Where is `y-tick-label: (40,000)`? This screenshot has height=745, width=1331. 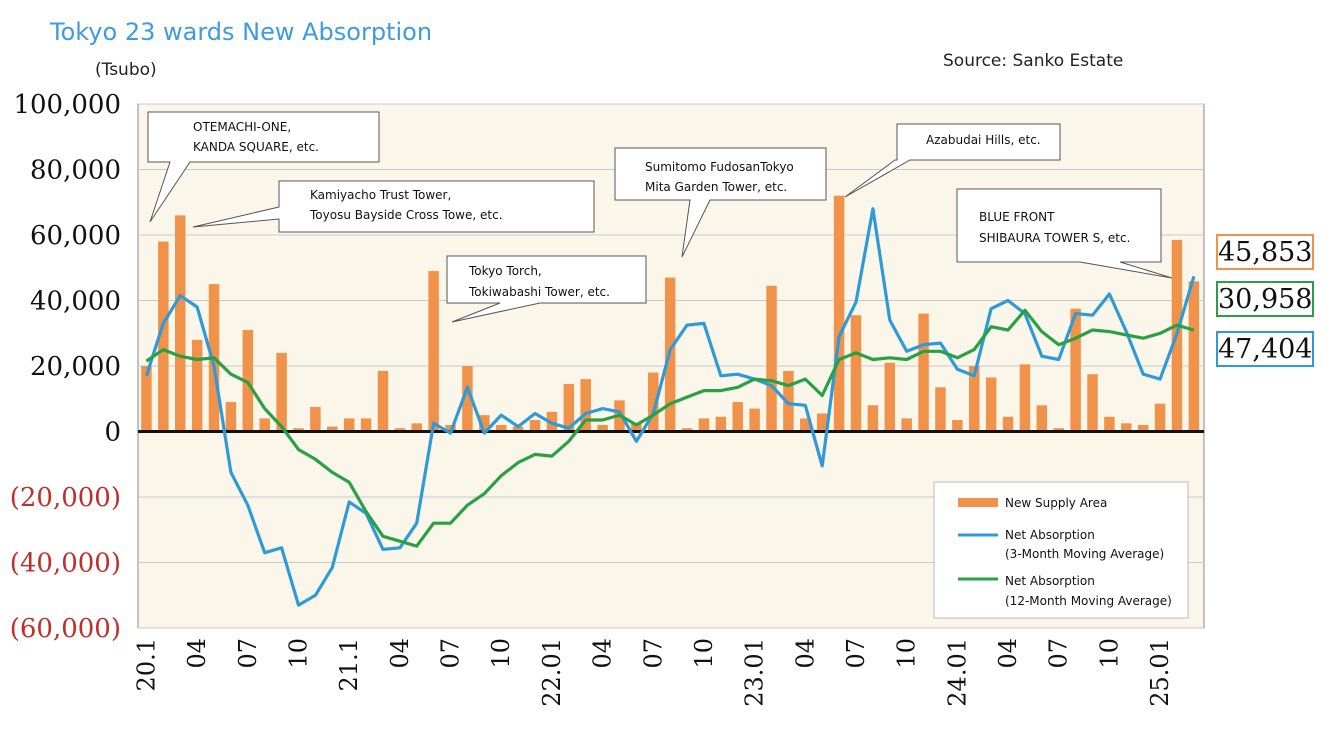 y-tick-label: (40,000) is located at coordinates (65, 564).